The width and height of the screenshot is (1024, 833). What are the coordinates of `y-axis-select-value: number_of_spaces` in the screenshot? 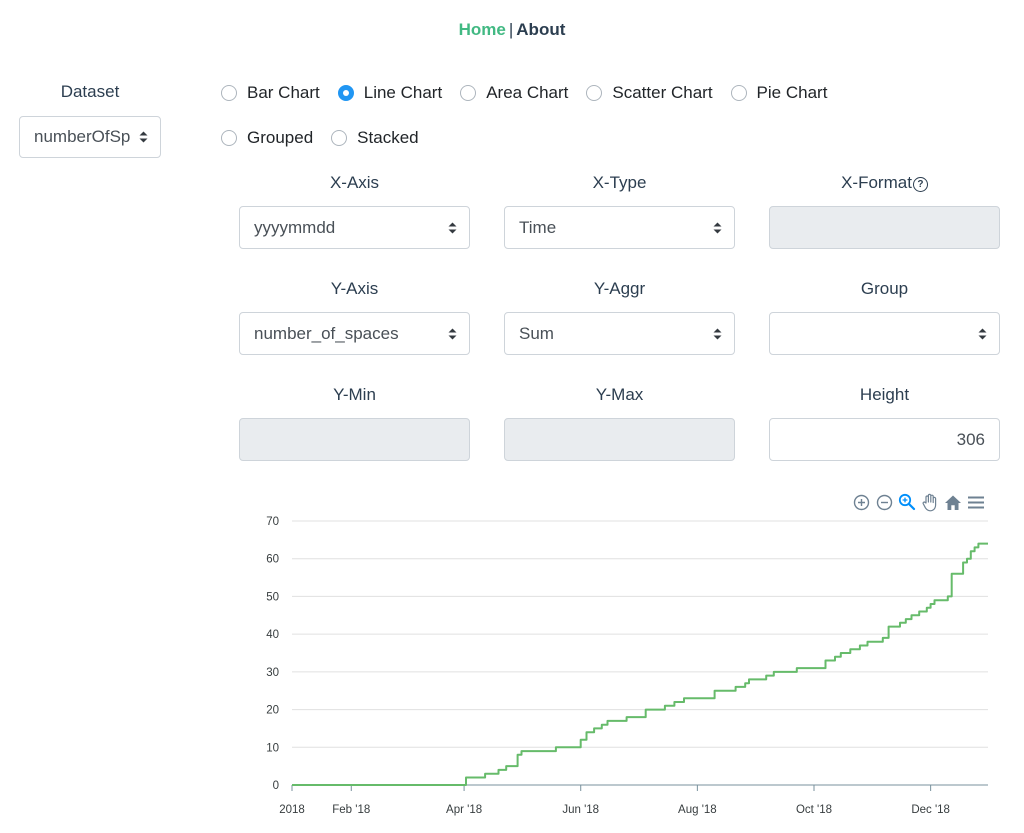 It's located at (326, 333).